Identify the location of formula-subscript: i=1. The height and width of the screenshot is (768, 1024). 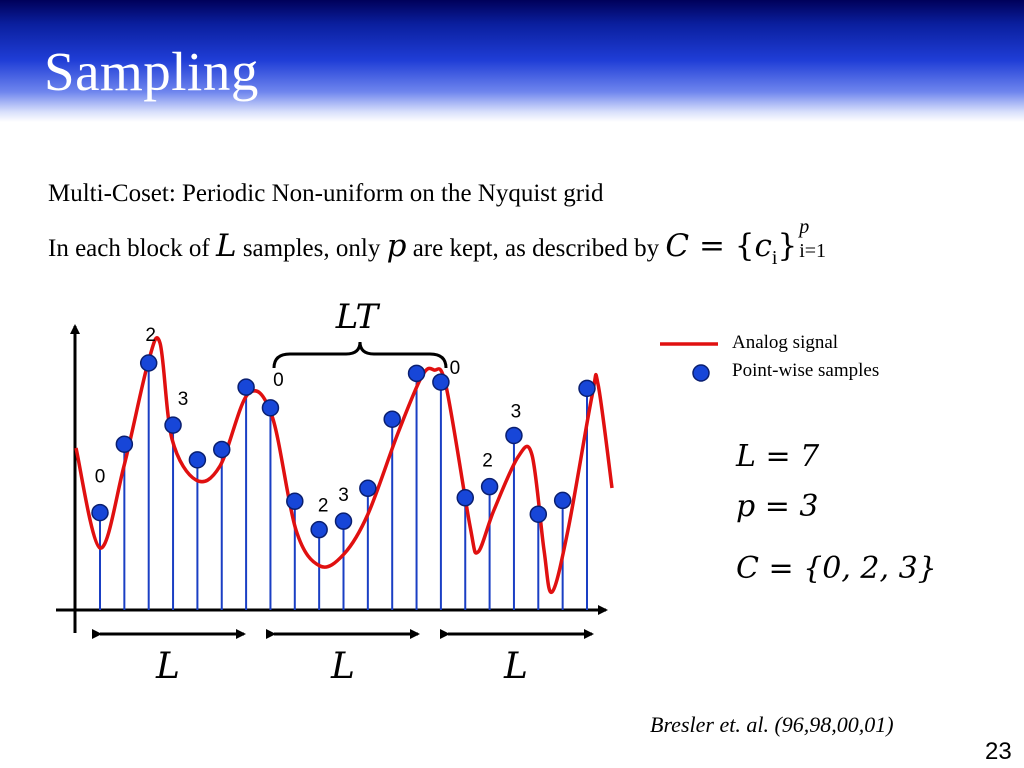
(813, 251).